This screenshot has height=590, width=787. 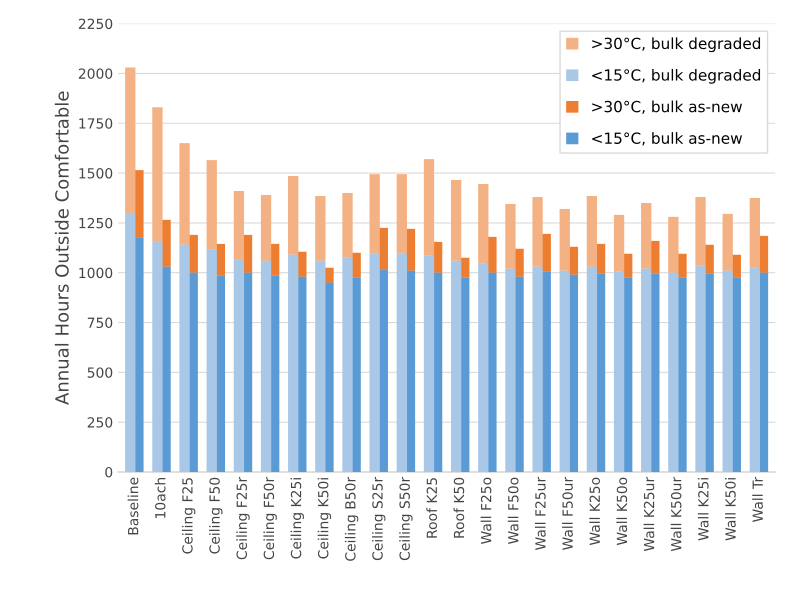 What do you see at coordinates (351, 518) in the screenshot?
I see `x-tick-label: Ceiling B50r` at bounding box center [351, 518].